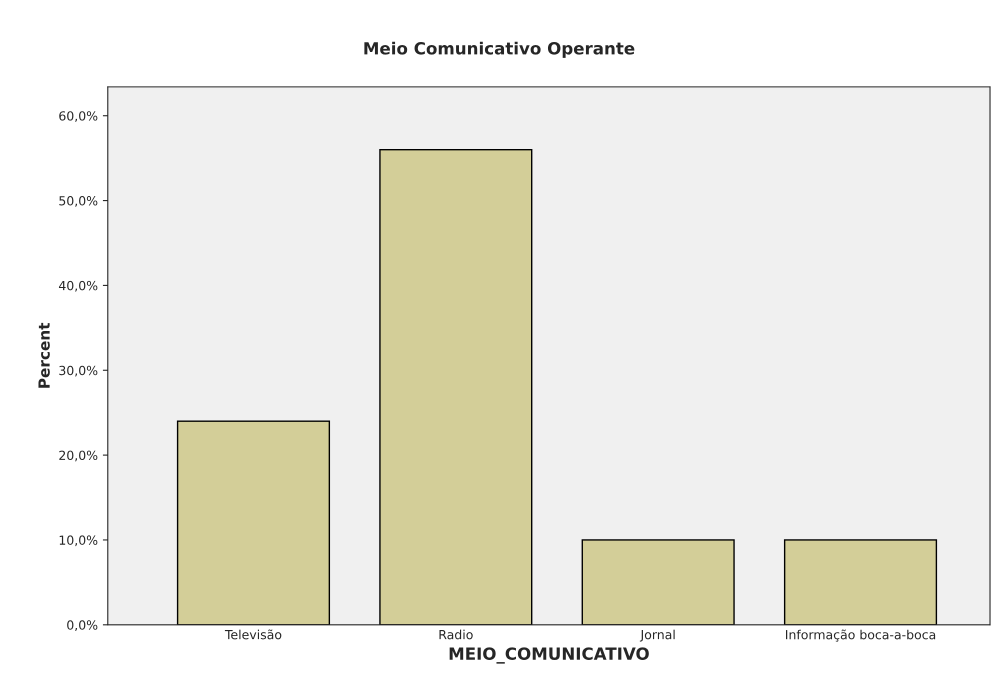 The image size is (998, 695). I want to click on y-tick-label: 60,0%, so click(78, 116).